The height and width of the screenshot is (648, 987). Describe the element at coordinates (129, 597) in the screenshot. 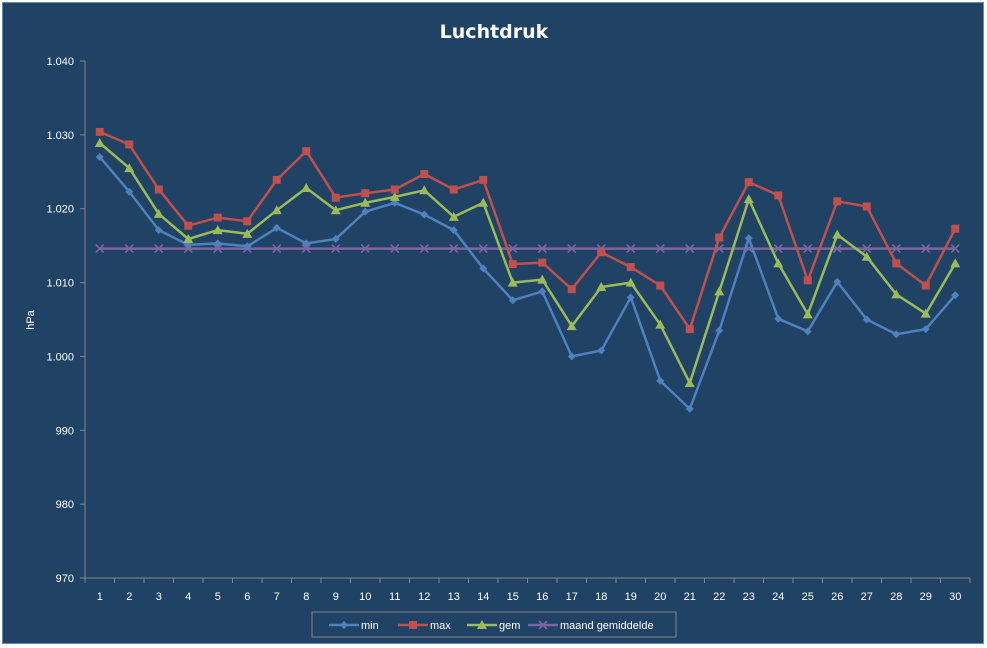

I see `x-tick-label: 2` at that location.